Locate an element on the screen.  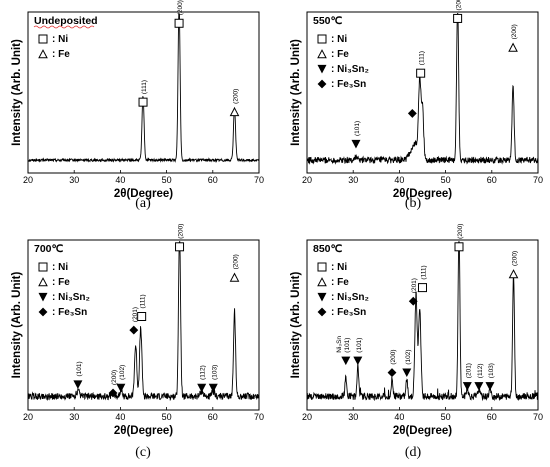
legend-entry-label: : Fe₃Sn is located at coordinates (69, 312).